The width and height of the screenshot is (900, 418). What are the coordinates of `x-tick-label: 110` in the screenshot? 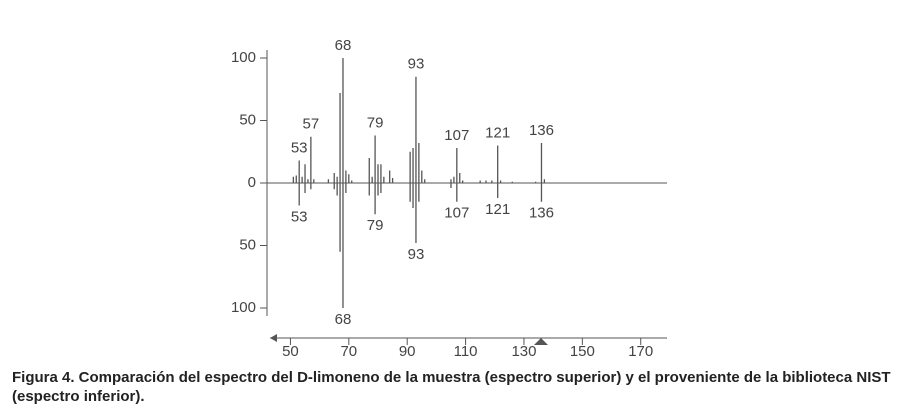 It's located at (466, 351).